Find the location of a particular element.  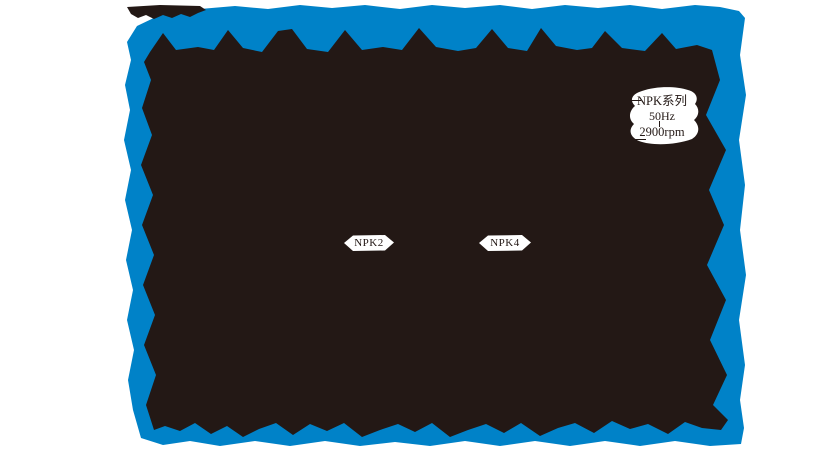

npk4-ribbon is located at coordinates (505, 243).